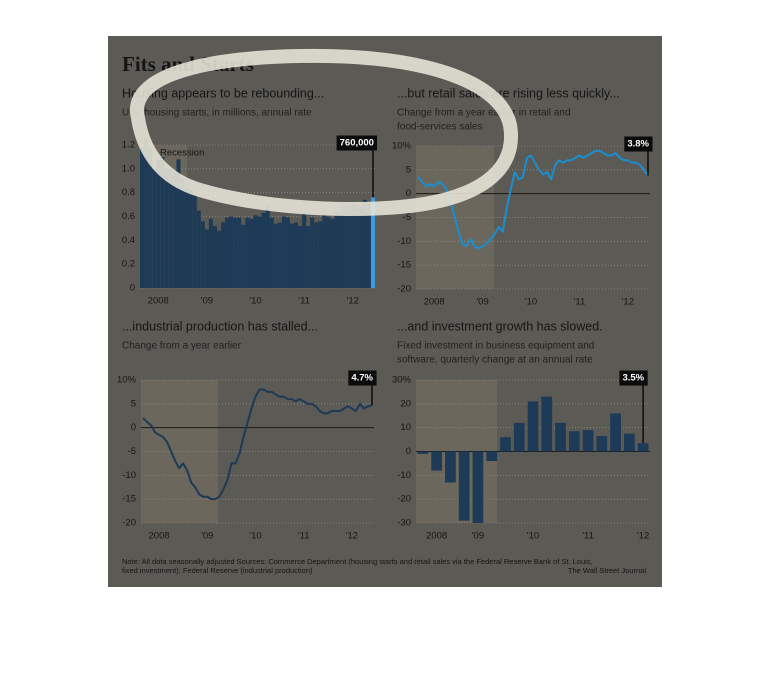 The width and height of the screenshot is (770, 682). What do you see at coordinates (207, 536) in the screenshot?
I see `x-tick-label: '09` at bounding box center [207, 536].